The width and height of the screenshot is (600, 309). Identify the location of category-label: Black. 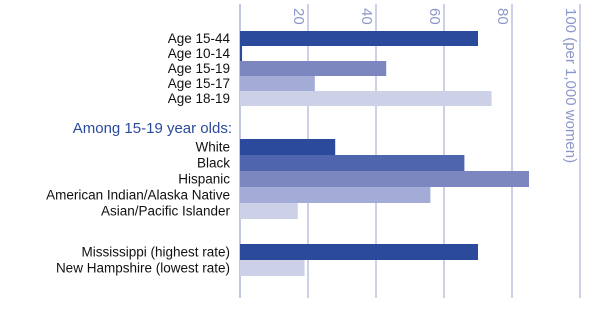
(213, 163).